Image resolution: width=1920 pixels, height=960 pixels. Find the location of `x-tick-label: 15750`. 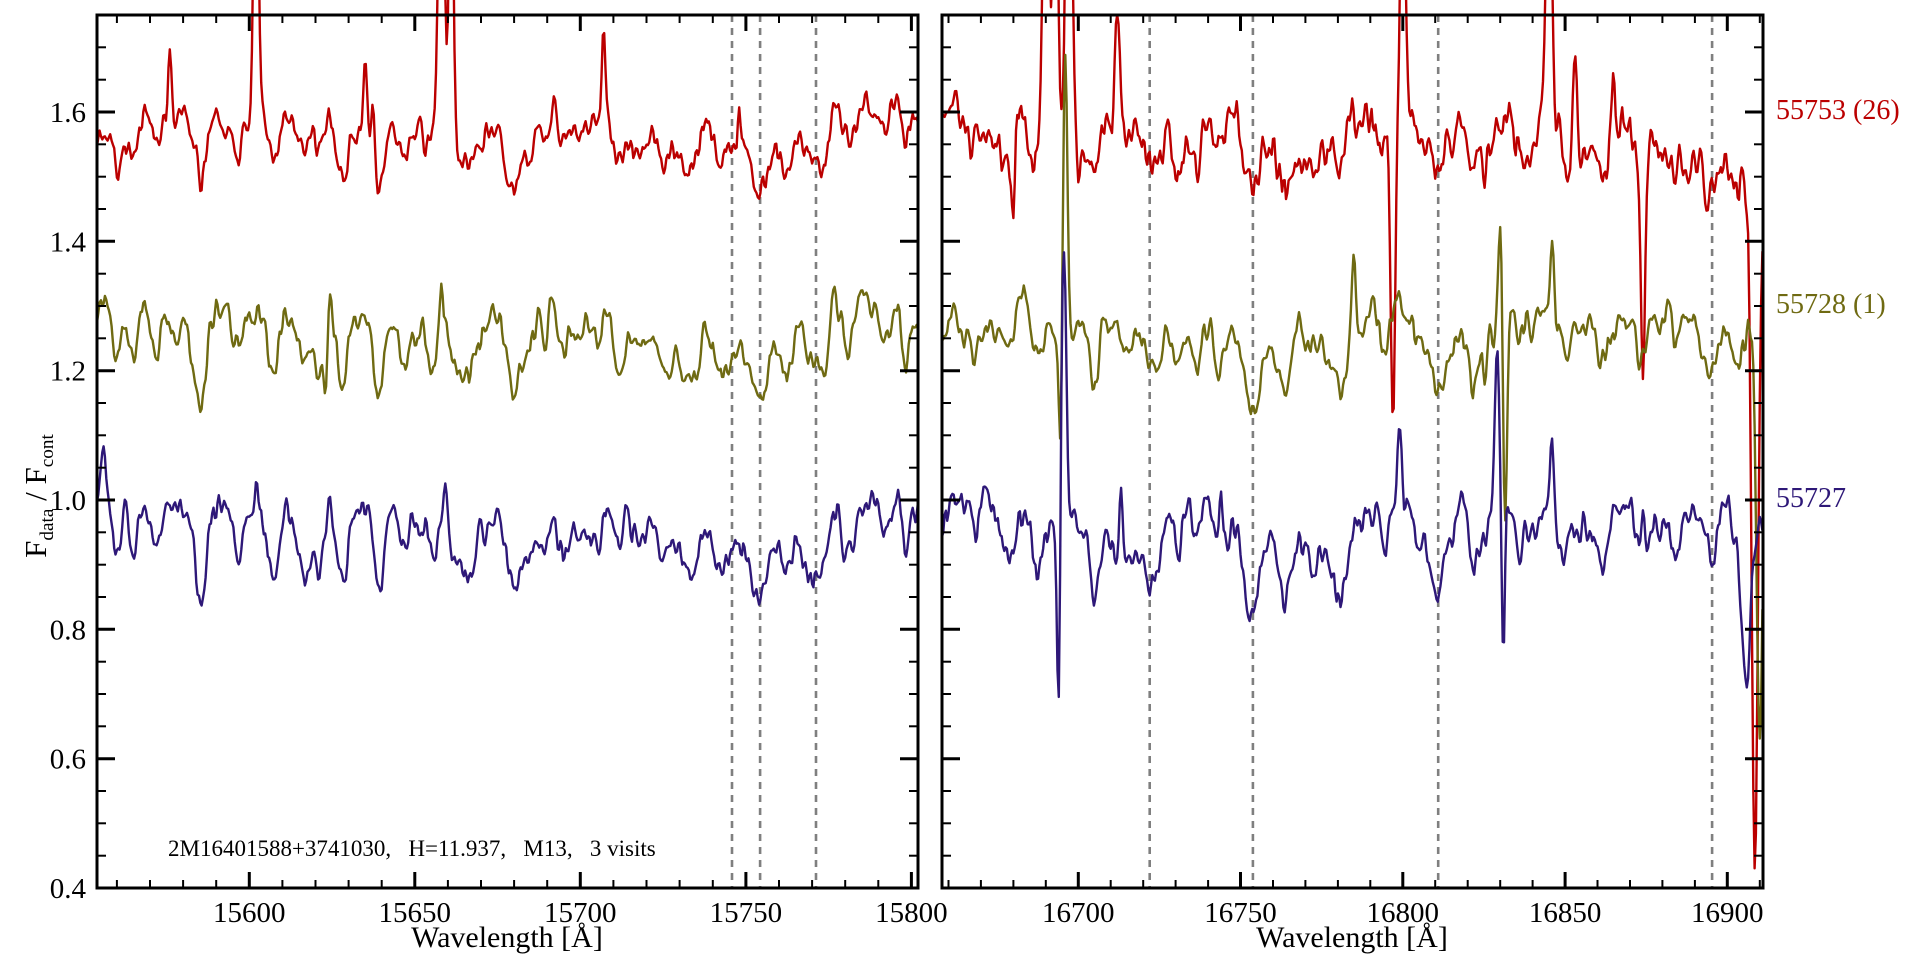

x-tick-label: 15750 is located at coordinates (746, 913).